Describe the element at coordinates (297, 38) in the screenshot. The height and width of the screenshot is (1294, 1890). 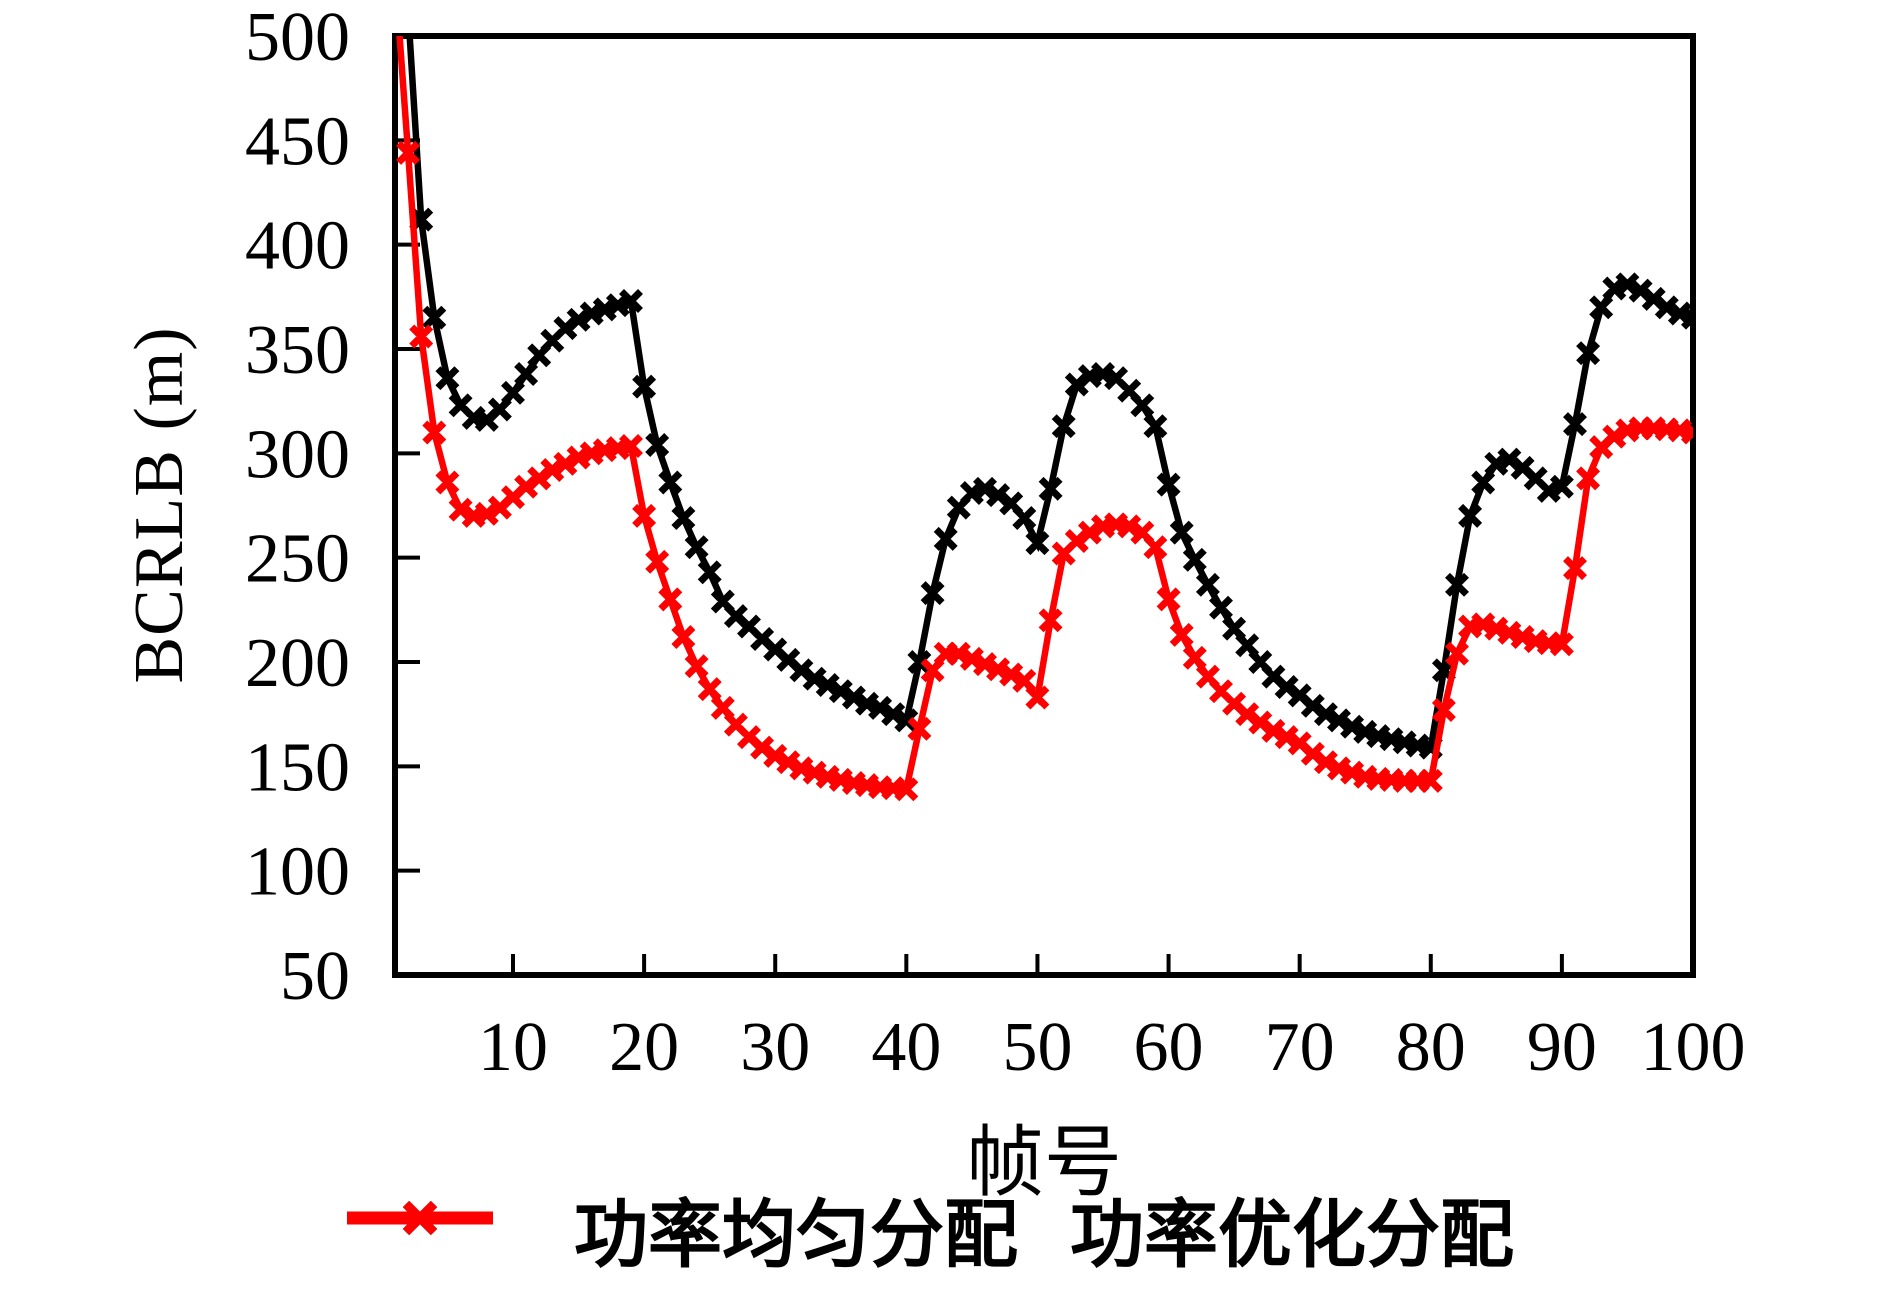
I see `y-tick-label: 500` at that location.